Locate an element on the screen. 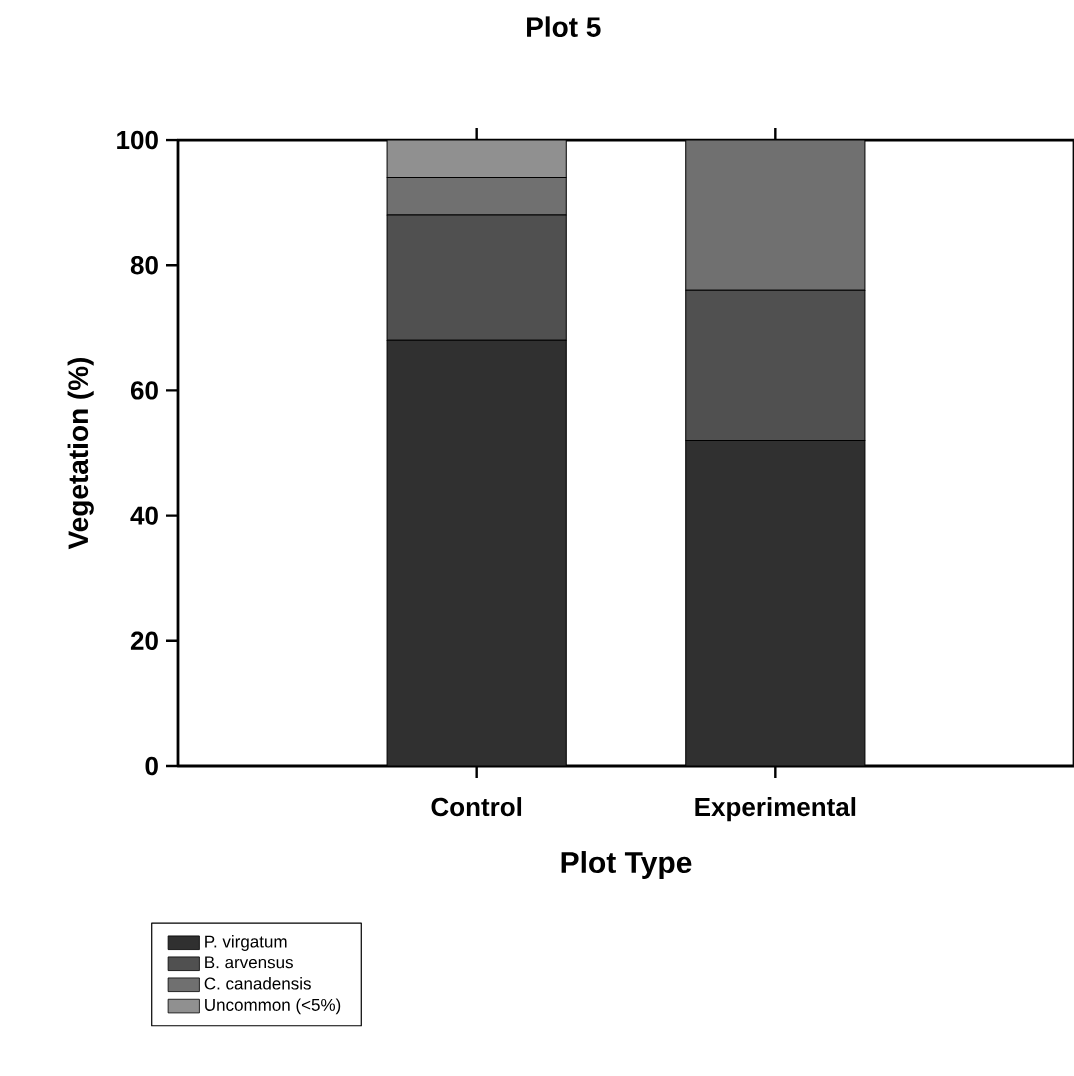 This screenshot has width=1074, height=1076. y-tick-label: 0 is located at coordinates (151, 766).